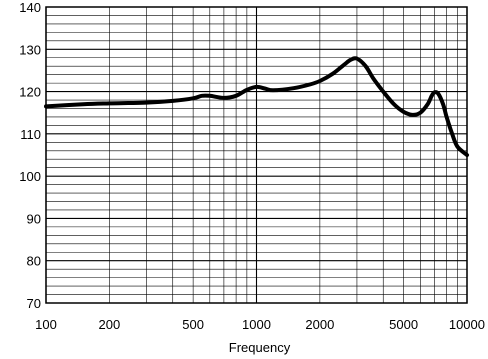  What do you see at coordinates (110, 324) in the screenshot?
I see `x-tick-label: 200` at bounding box center [110, 324].